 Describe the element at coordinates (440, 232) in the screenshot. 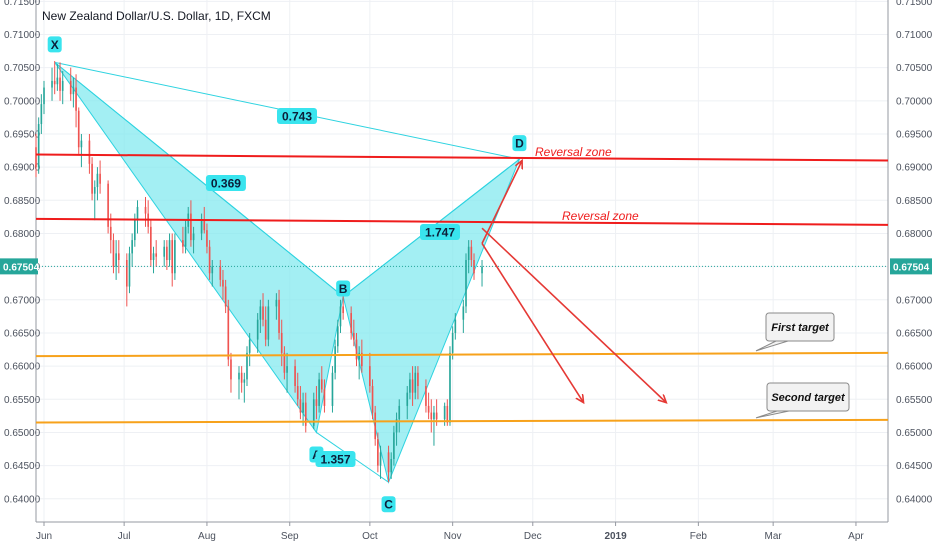

I see `ratio-bcd: 1.747` at that location.